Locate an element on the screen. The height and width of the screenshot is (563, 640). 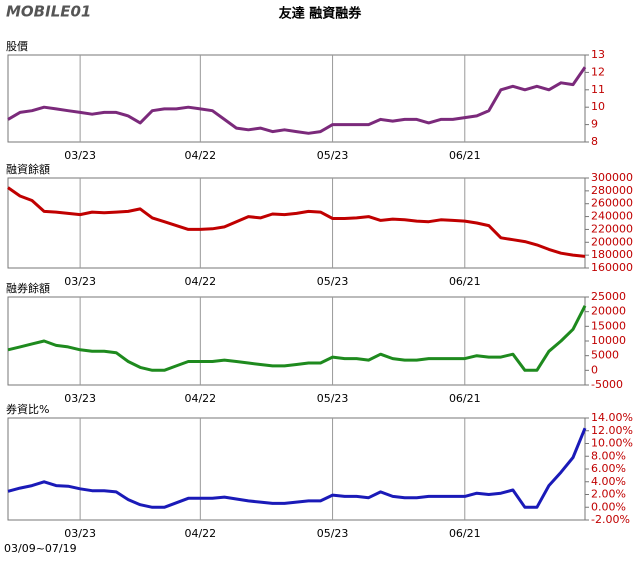
chart-title: 友達 融資融券 is located at coordinates (321, 14).